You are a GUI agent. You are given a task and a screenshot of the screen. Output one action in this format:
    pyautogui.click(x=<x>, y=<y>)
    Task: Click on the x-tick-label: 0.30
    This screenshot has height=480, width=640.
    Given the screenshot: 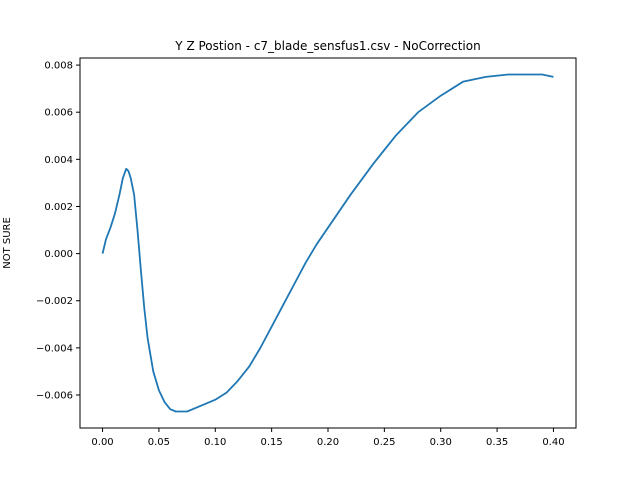 What is the action you would take?
    pyautogui.click(x=441, y=442)
    